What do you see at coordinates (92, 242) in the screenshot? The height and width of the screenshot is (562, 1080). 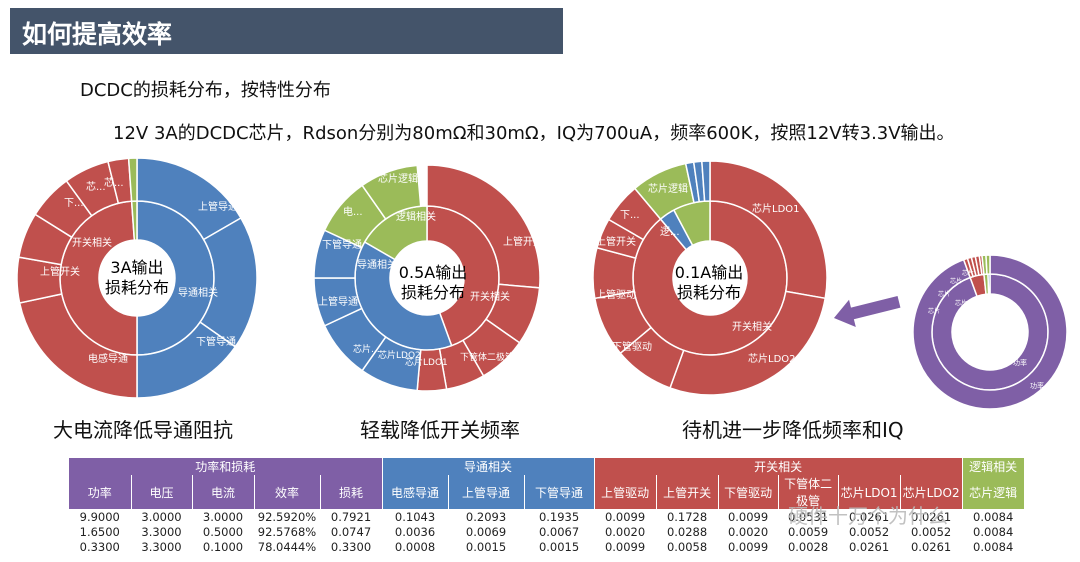 I see `c1-inner-0: 开关相关` at bounding box center [92, 242].